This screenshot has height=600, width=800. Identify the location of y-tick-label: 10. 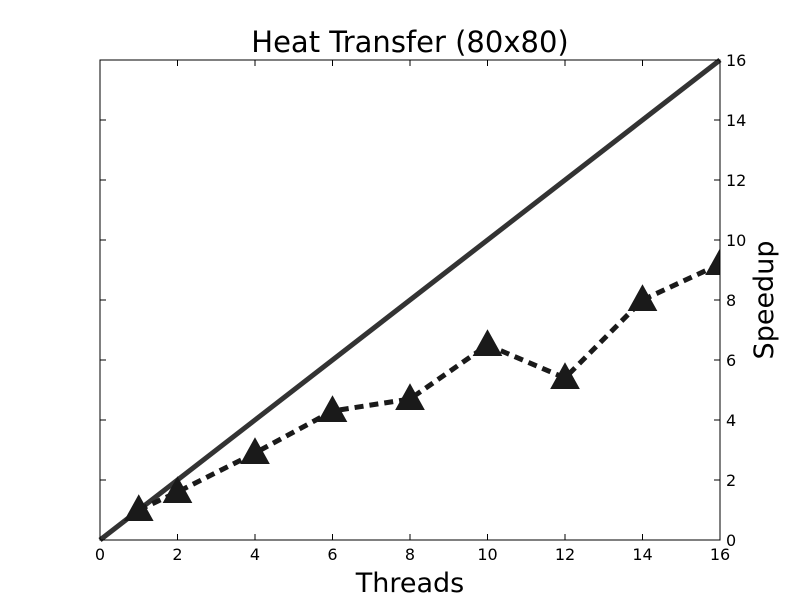
(736, 240).